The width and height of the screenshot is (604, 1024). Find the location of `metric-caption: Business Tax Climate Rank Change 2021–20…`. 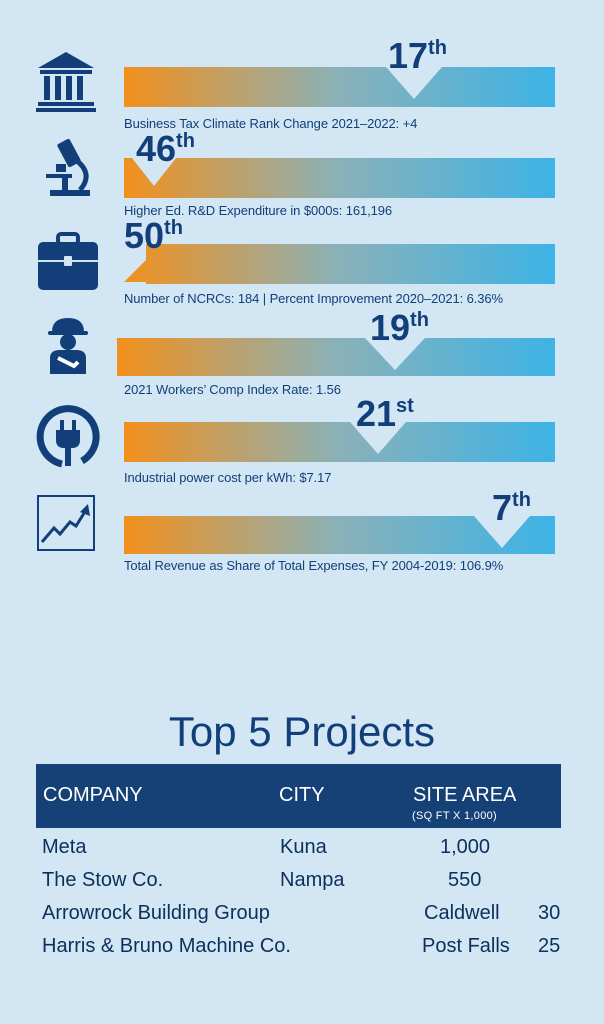

metric-caption: Business Tax Climate Rank Change 2021–20… is located at coordinates (271, 123).